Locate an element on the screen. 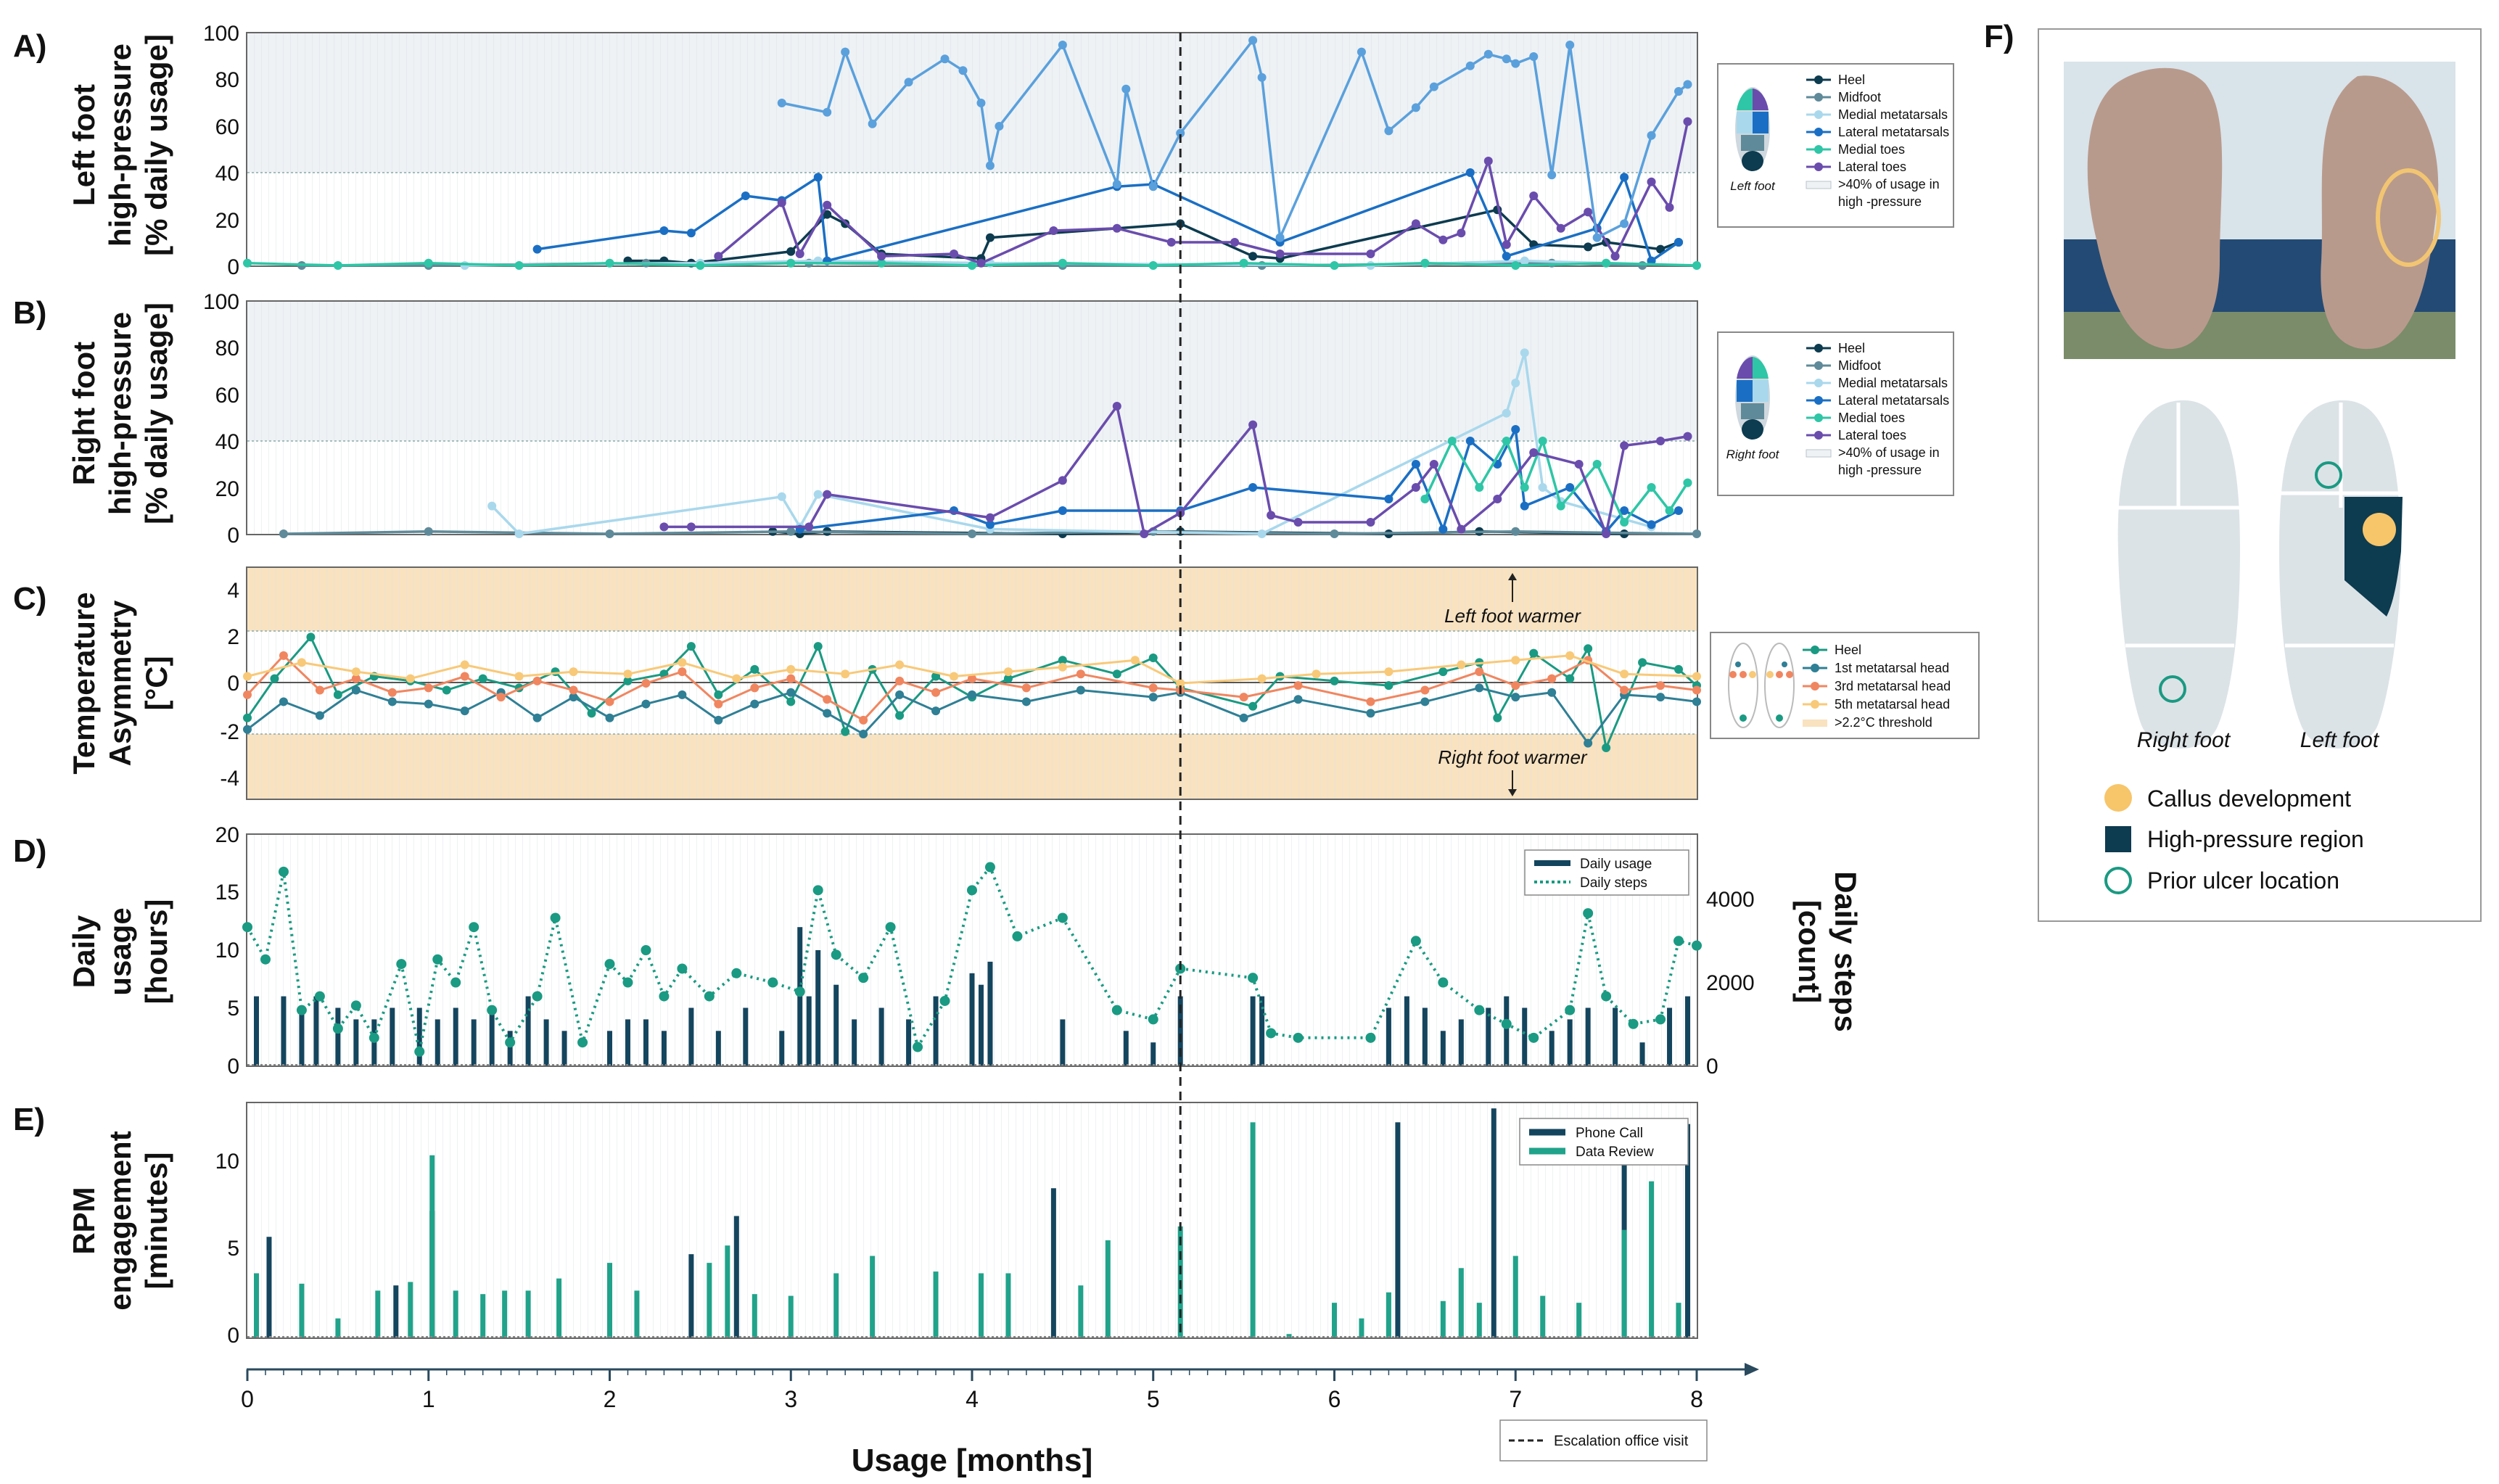 The width and height of the screenshot is (2499, 1484). right-foot-legend-icon: Right foot is located at coordinates (1753, 408).